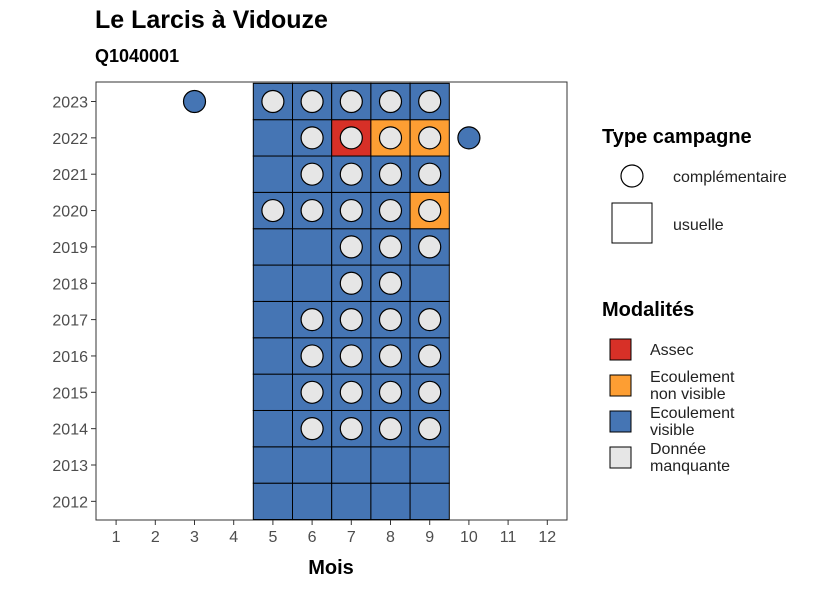 The image size is (826, 590). Describe the element at coordinates (632, 176) in the screenshot. I see `legend-circle-symbol` at that location.